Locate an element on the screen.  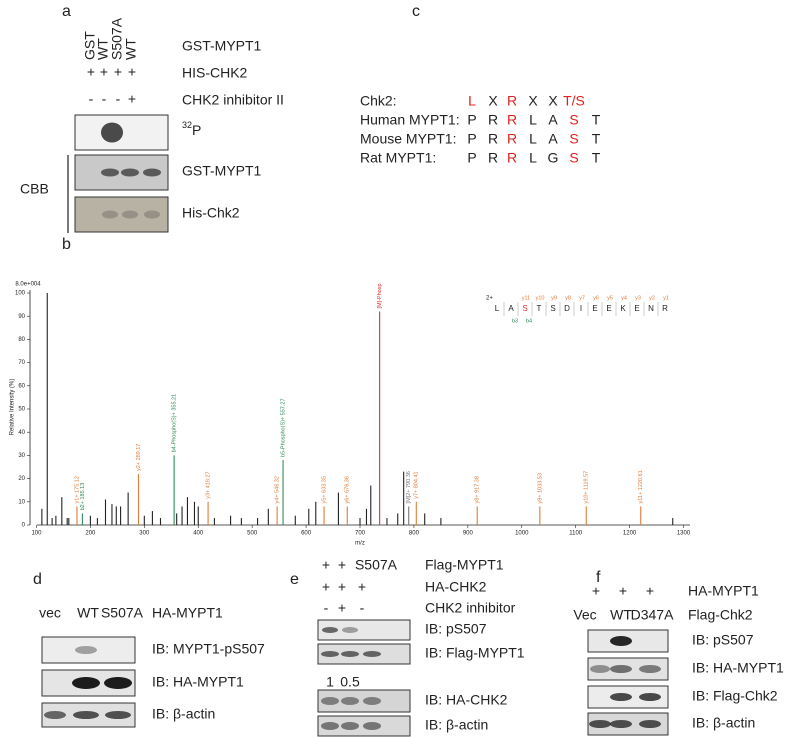
peak-label: b4-Phospho(S)+ 355.21 is located at coordinates (175, 423).